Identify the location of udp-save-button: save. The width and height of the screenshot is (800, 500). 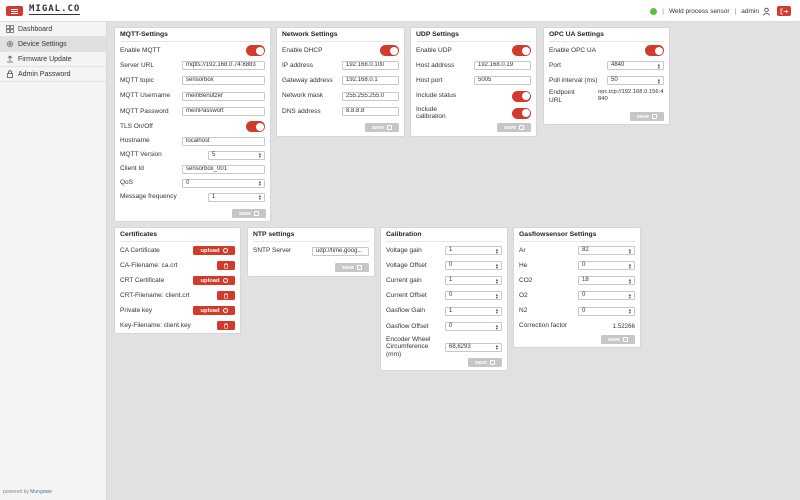
(514, 127).